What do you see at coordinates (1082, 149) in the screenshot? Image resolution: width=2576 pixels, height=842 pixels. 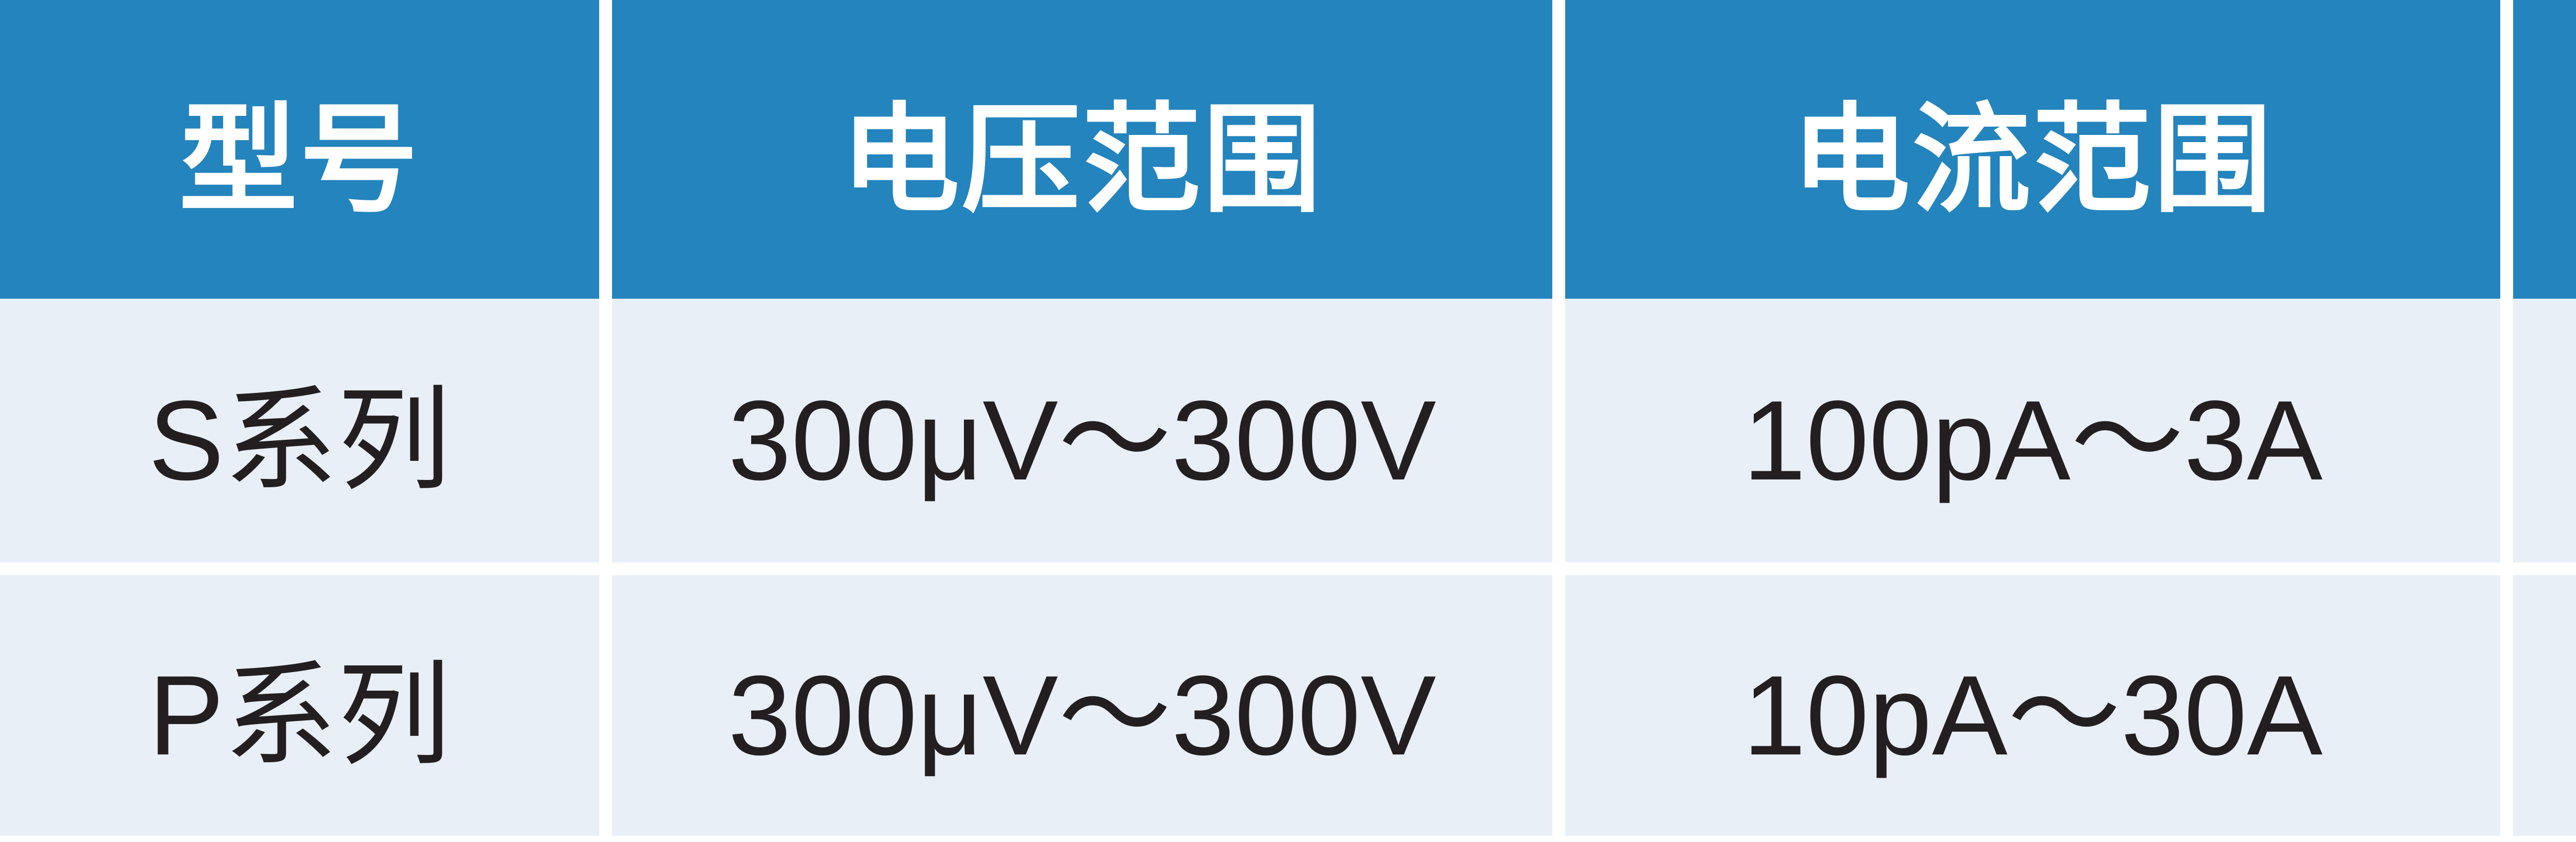 I see `header-cell-voltage-range: 电压范围` at bounding box center [1082, 149].